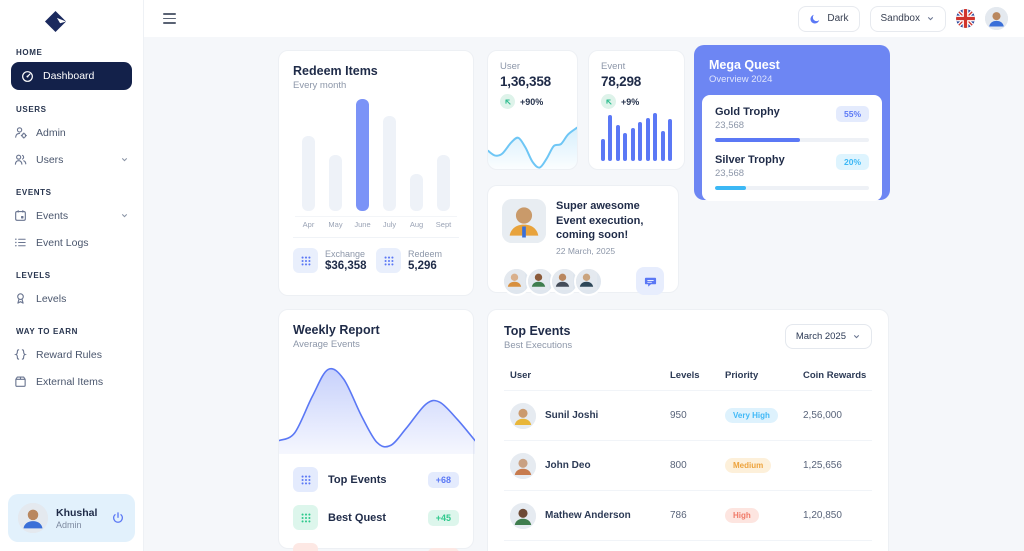 The height and width of the screenshot is (551, 1024). I want to click on progress-fill, so click(757, 140).